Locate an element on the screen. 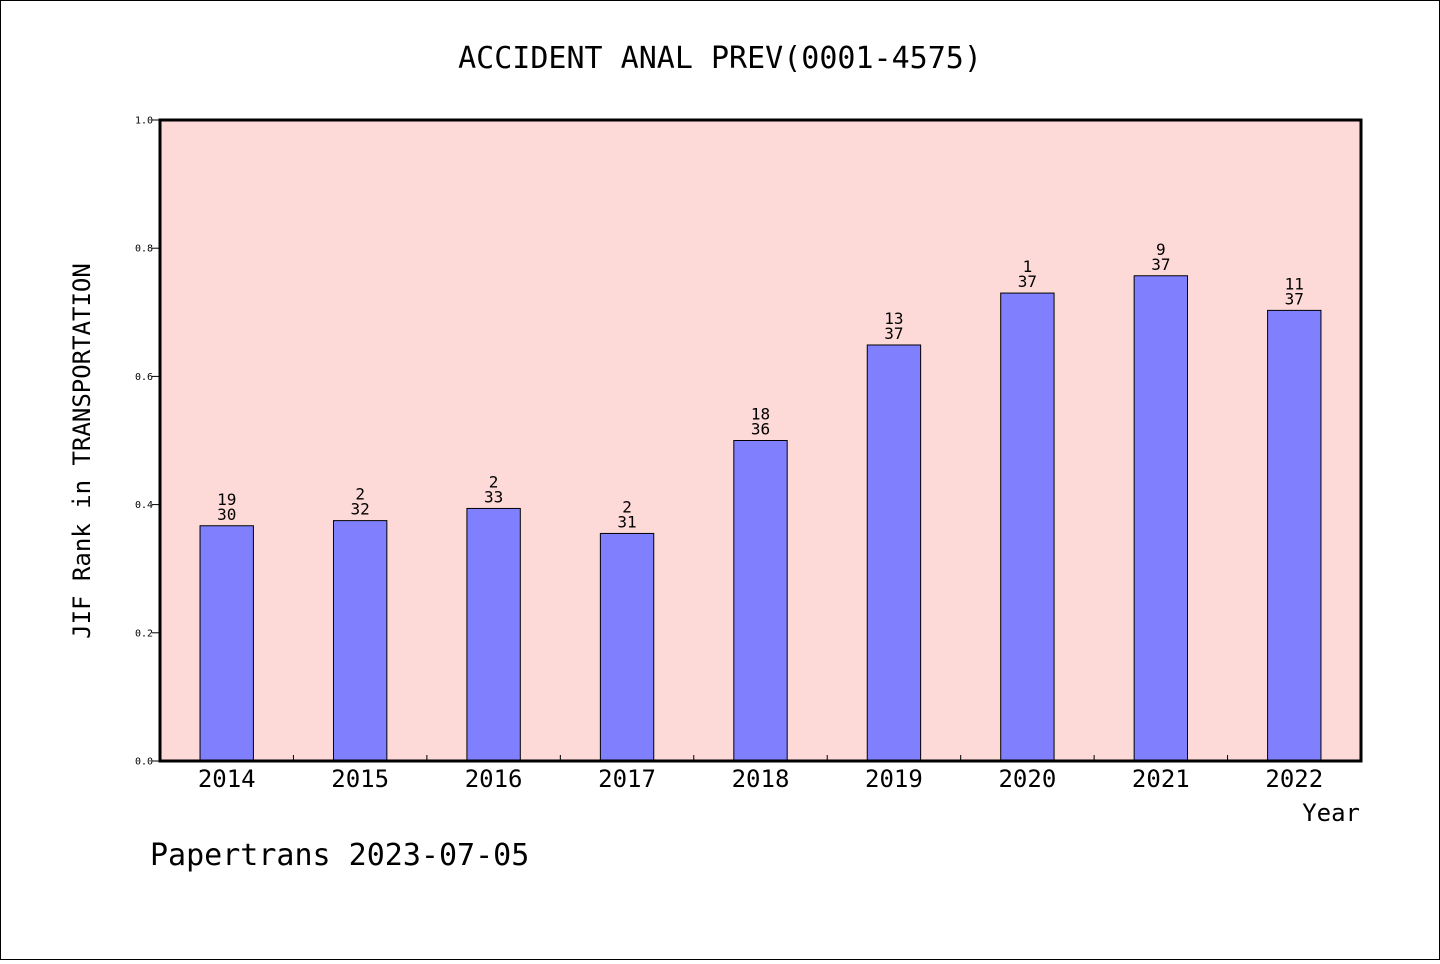 The image size is (1440, 964). bar-total-label: 36 is located at coordinates (760, 429).